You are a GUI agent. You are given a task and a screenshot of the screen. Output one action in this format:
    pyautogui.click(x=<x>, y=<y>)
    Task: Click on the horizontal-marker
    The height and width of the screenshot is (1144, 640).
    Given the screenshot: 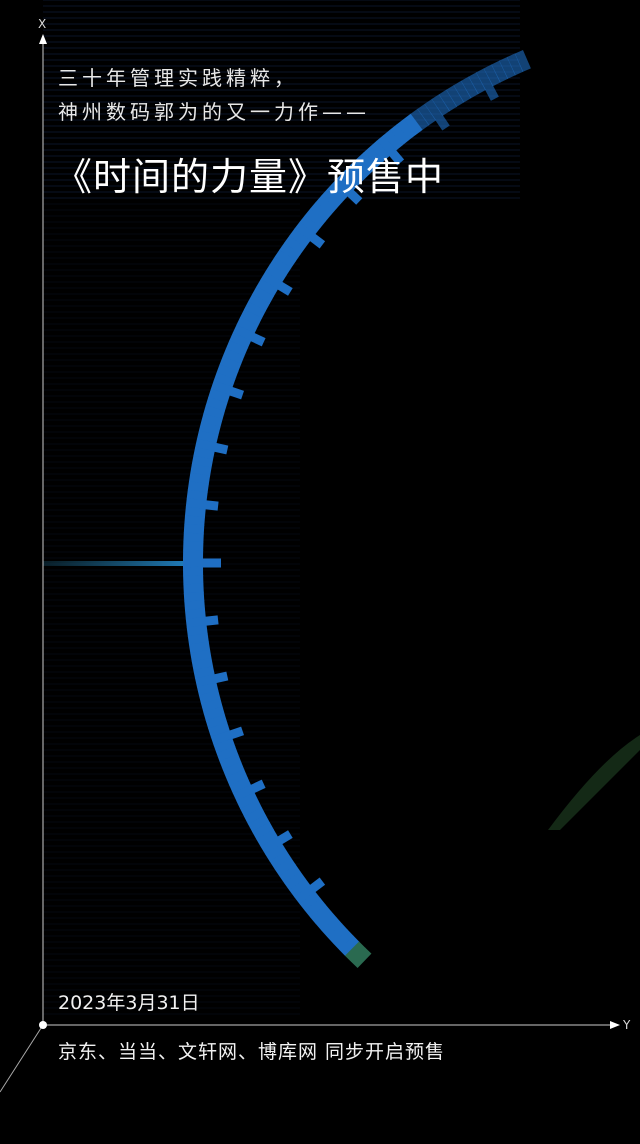 What is the action you would take?
    pyautogui.click(x=113, y=563)
    